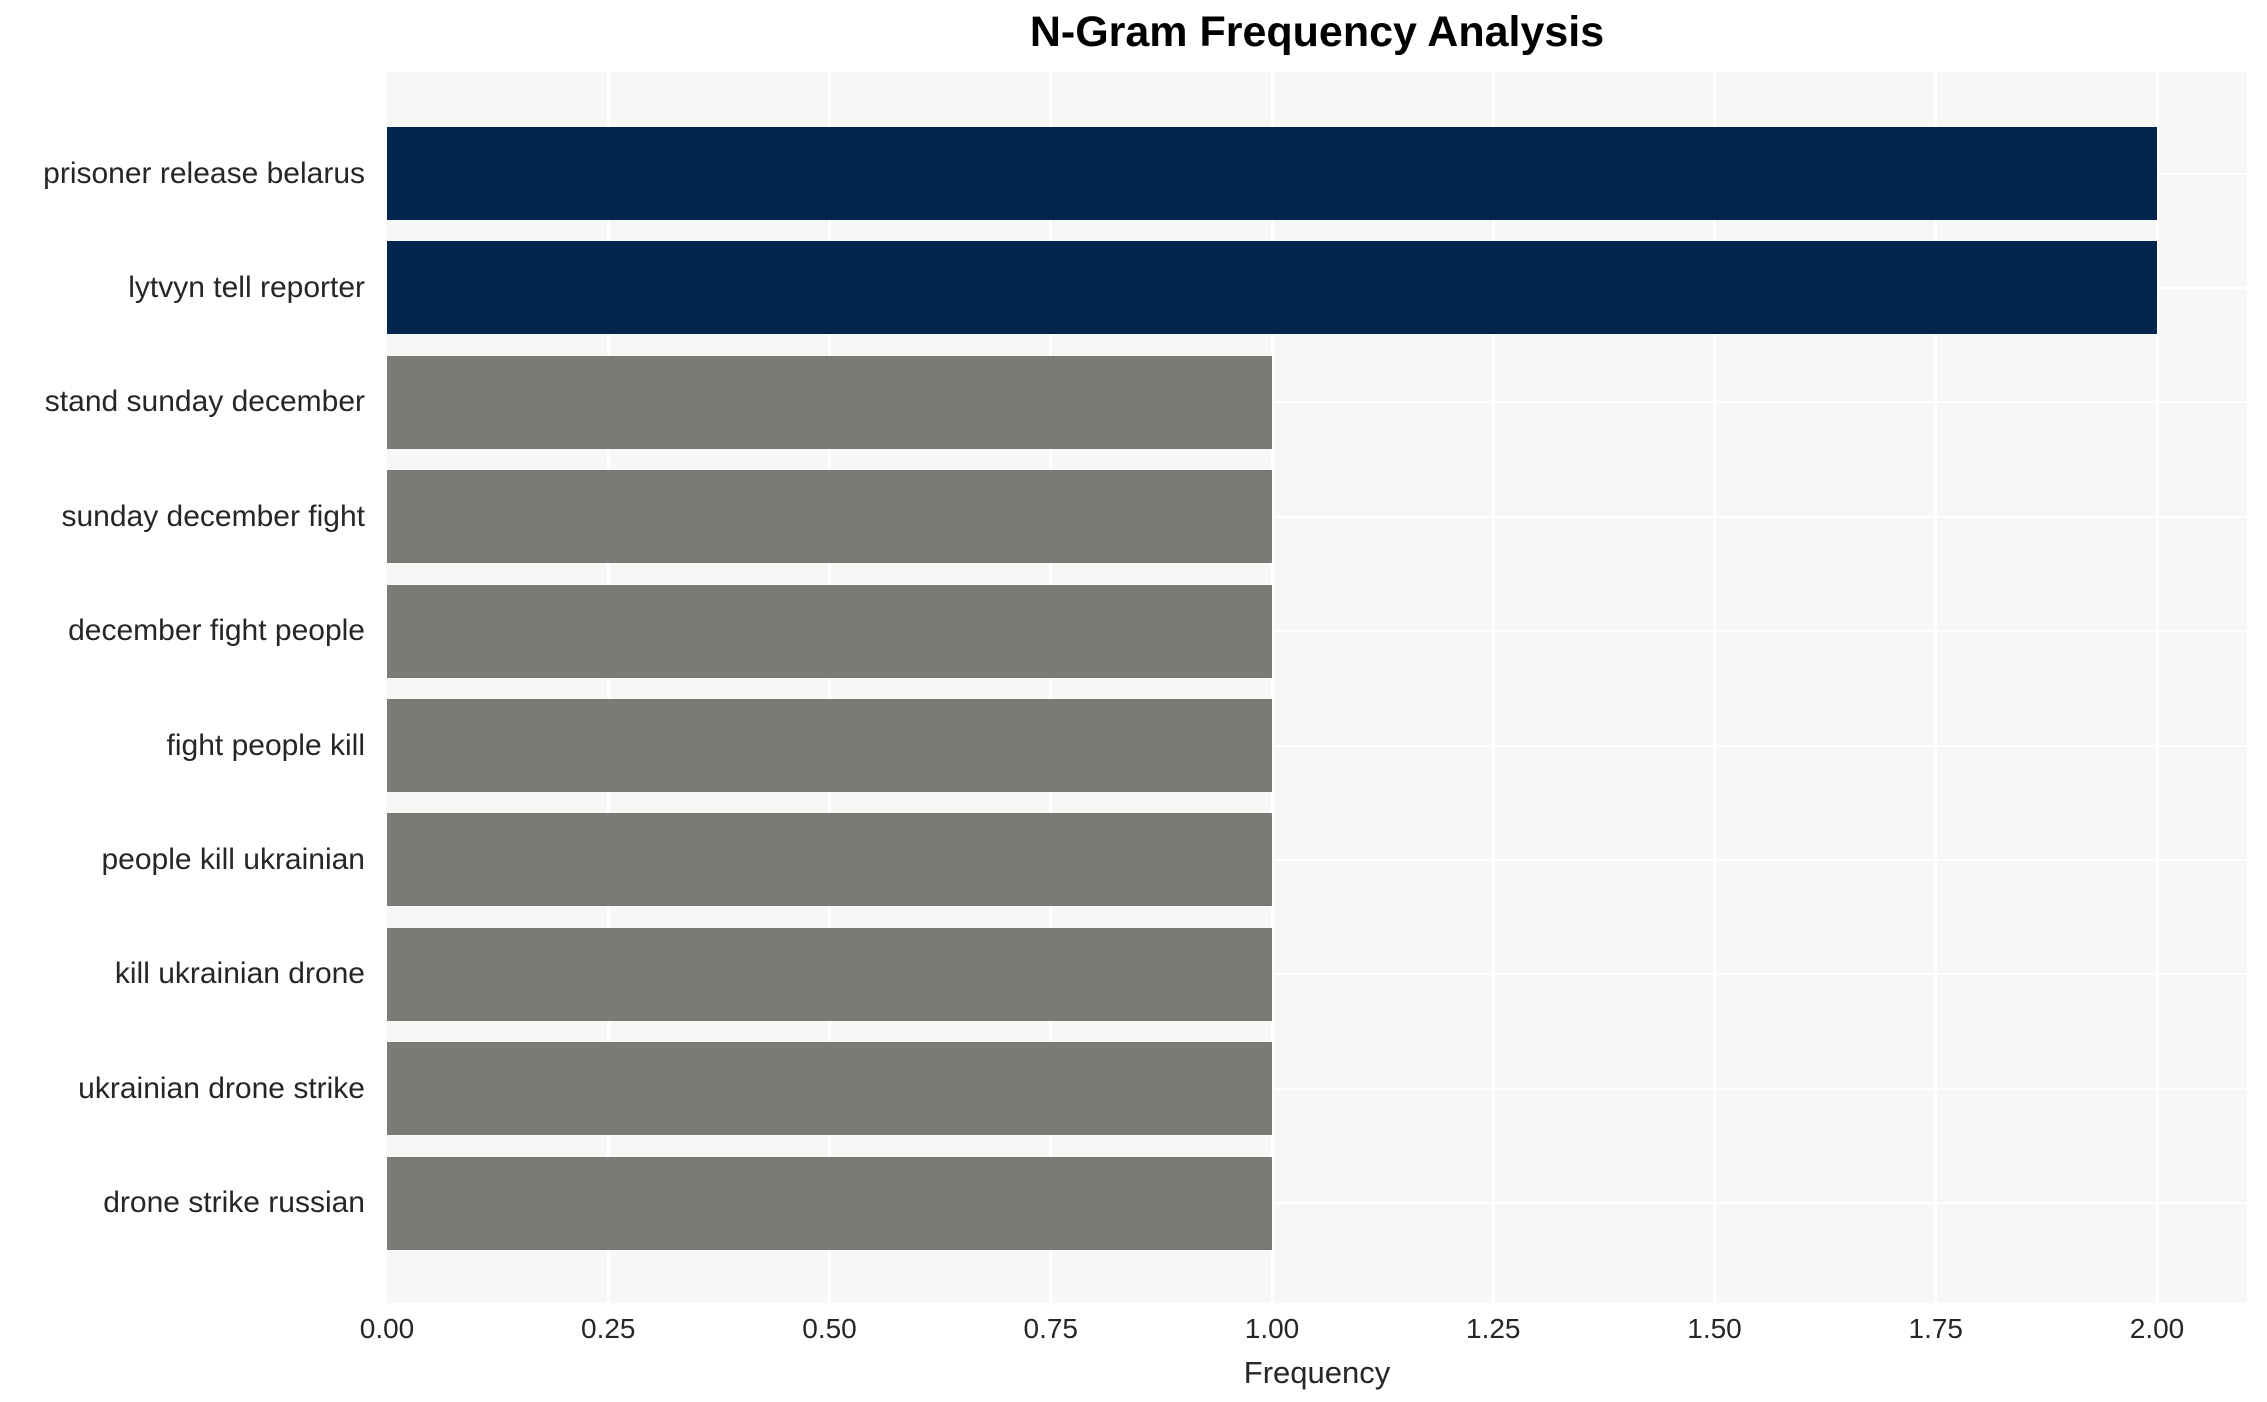 Image resolution: width=2267 pixels, height=1402 pixels. I want to click on x-tick-label: 0.25, so click(608, 1328).